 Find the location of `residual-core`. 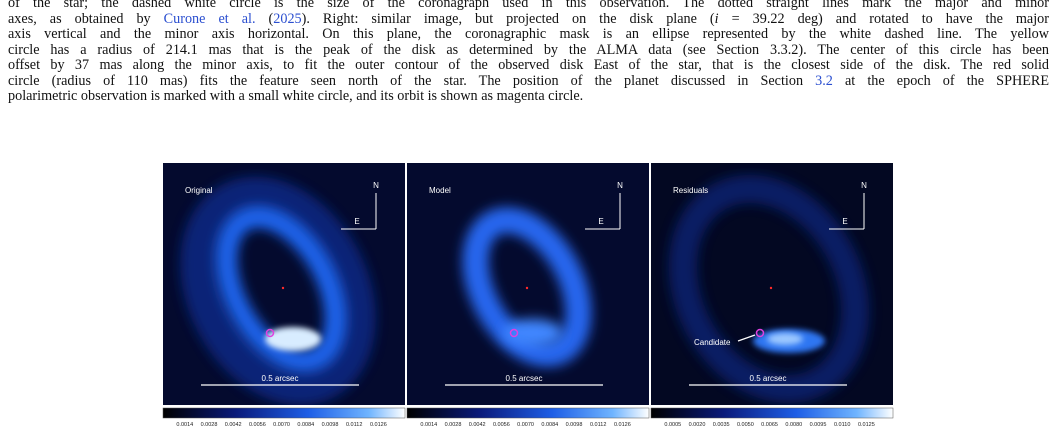

residual-core is located at coordinates (785, 339).